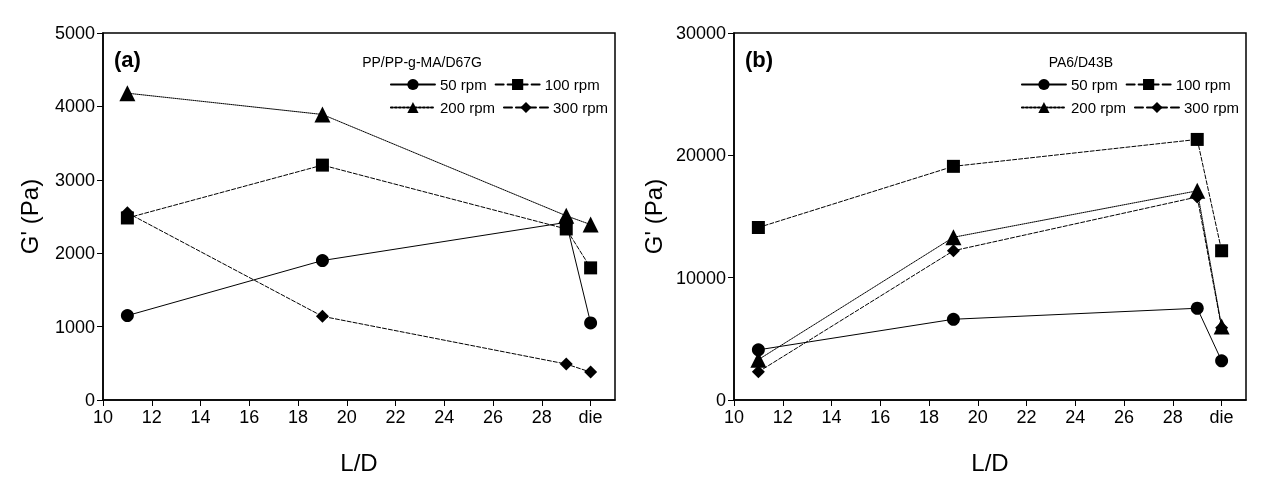 This screenshot has width=1275, height=487. I want to click on legend-title: PP/PP-g-MA/D67G, so click(422, 62).